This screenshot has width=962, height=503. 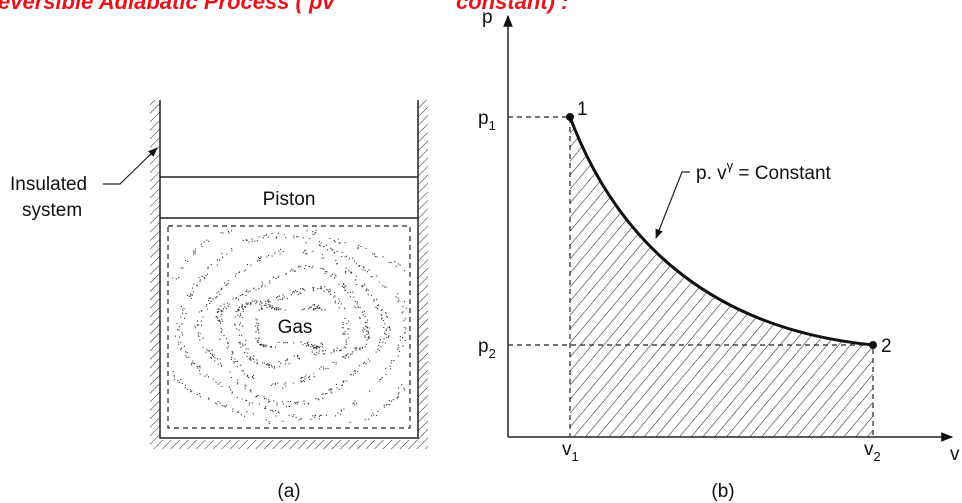 I want to click on p1-label: p1, so click(x=487, y=120).